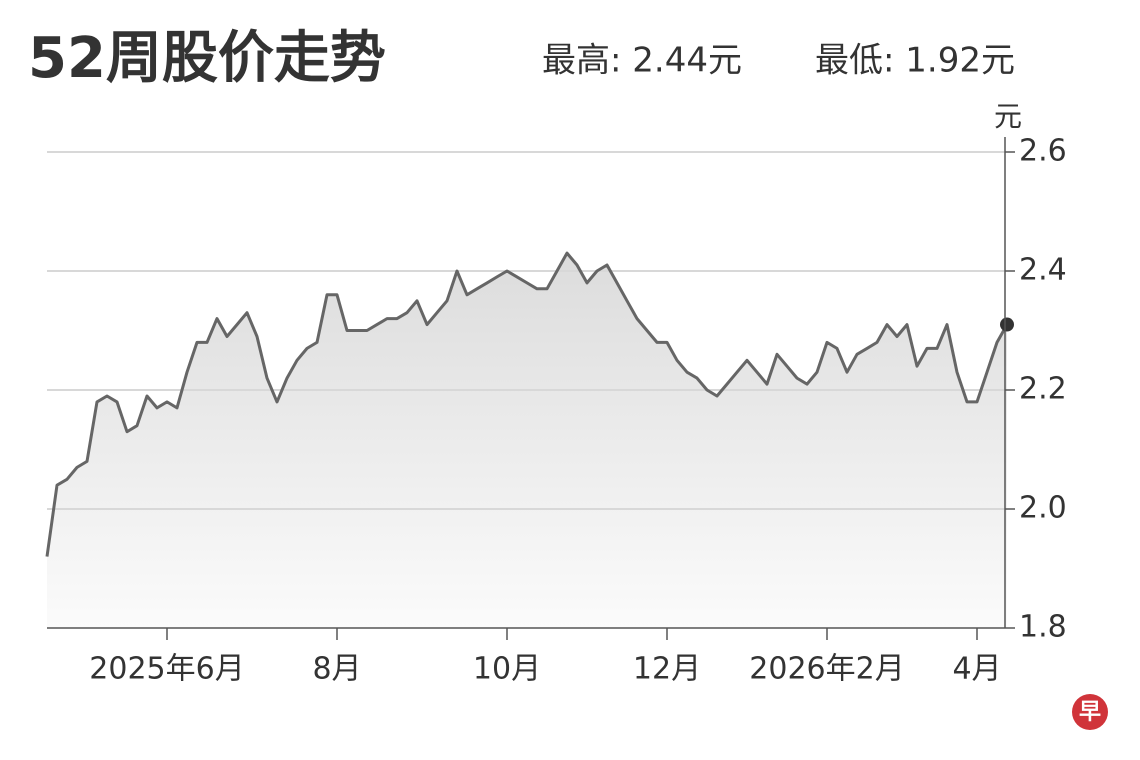 The height and width of the screenshot is (760, 1140). I want to click on logo: 早, so click(1090, 712).